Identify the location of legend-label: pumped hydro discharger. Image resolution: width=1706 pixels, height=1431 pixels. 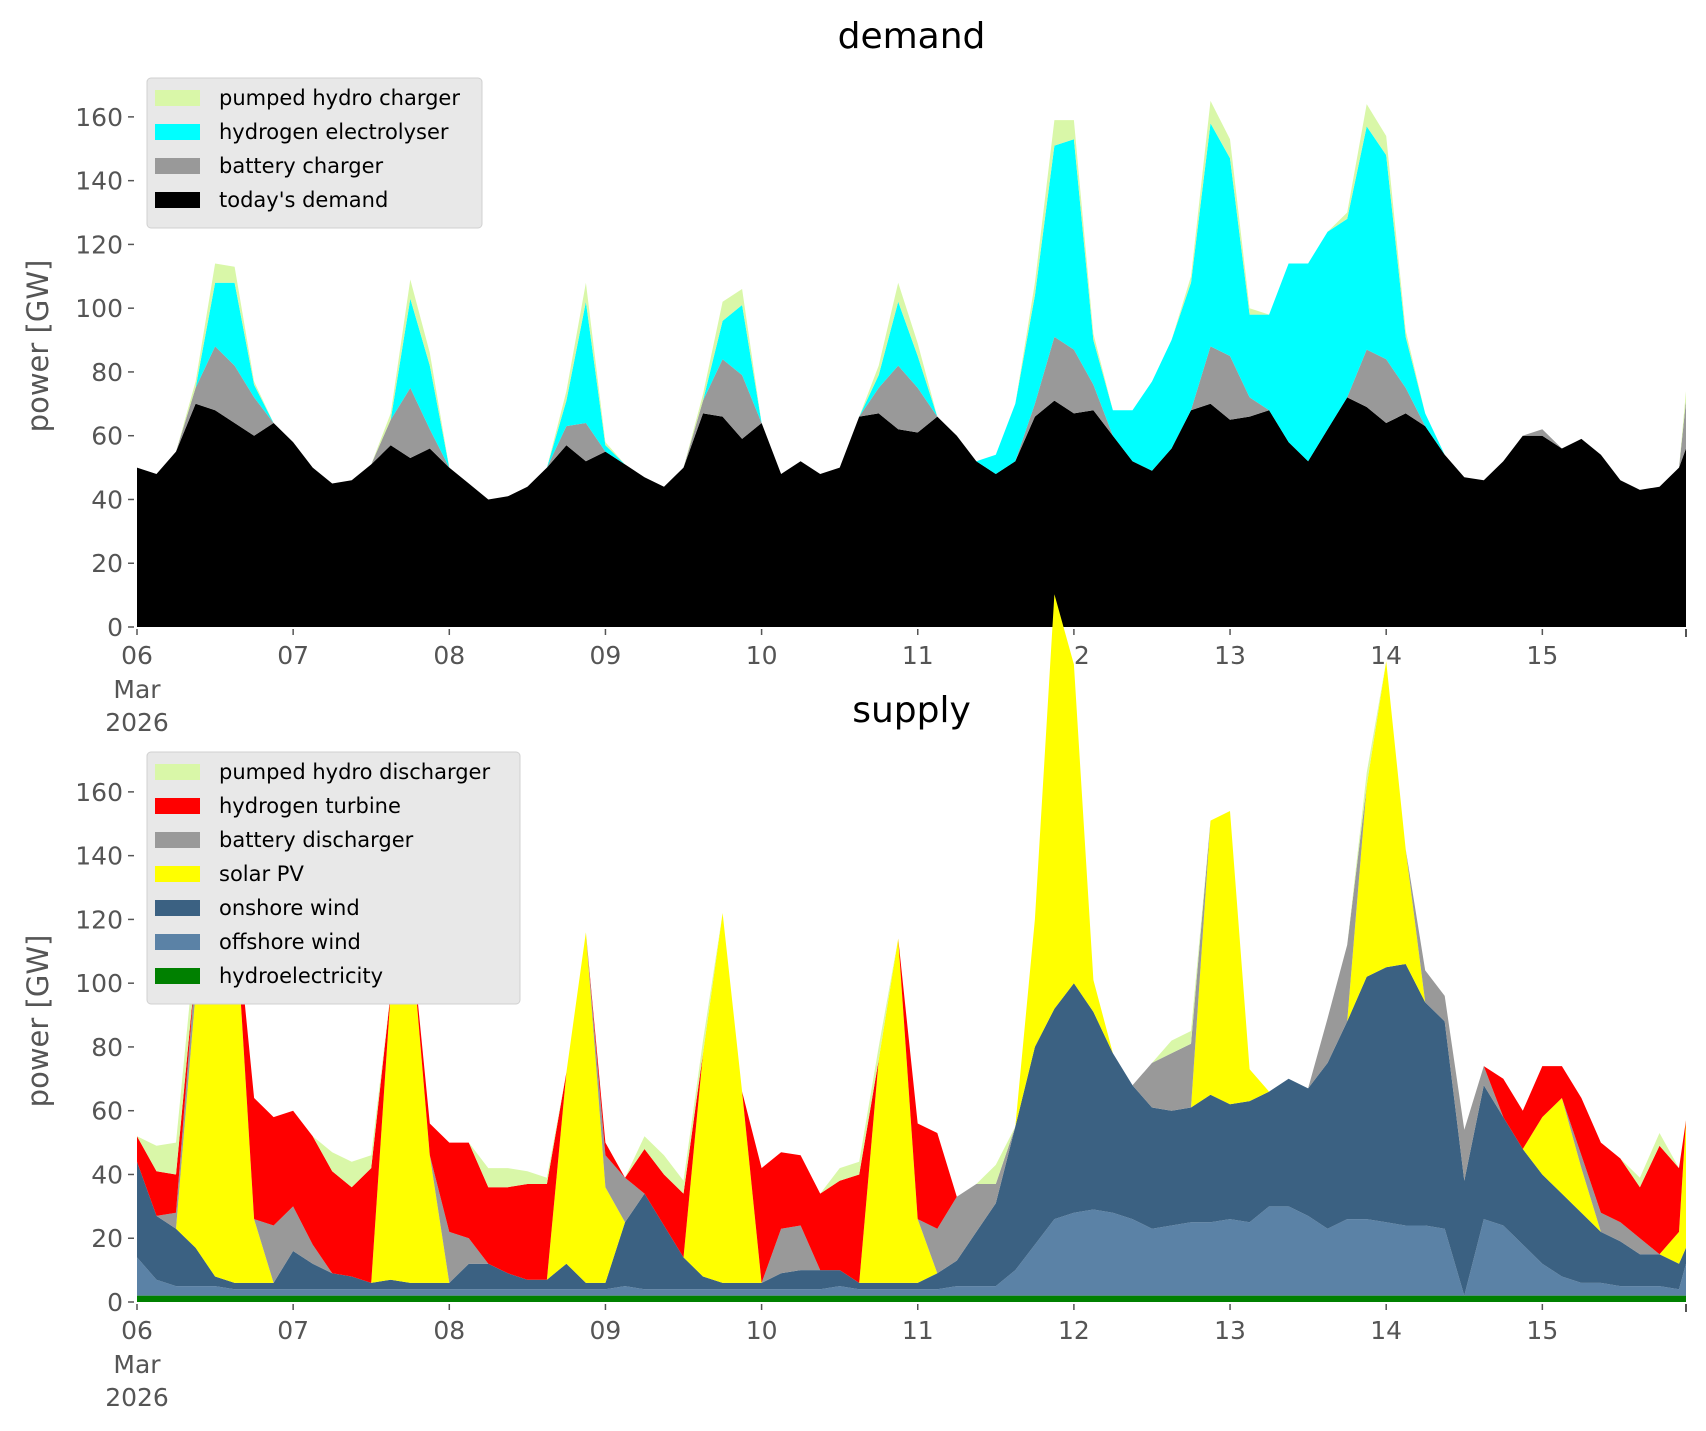
(354, 772).